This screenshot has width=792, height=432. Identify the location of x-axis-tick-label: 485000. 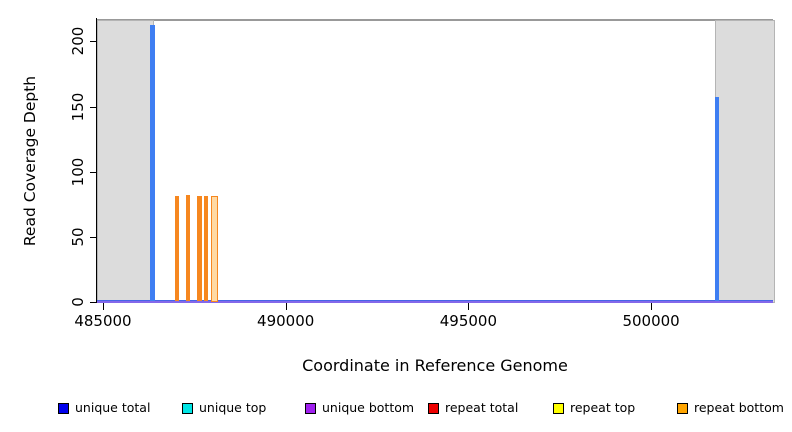
(103, 321).